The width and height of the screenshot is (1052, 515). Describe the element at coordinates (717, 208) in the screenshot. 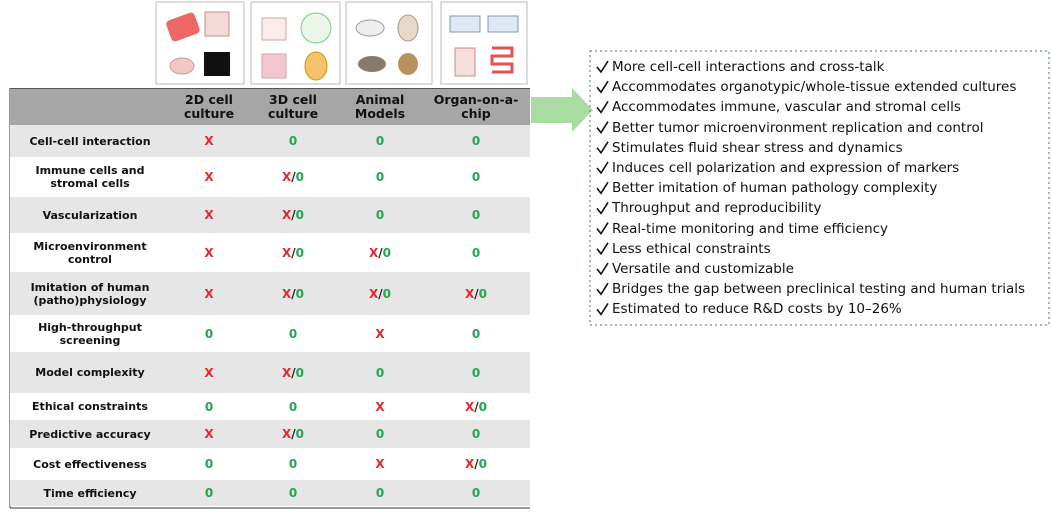

I see `advantage-item: Throughput and reproducibility` at that location.